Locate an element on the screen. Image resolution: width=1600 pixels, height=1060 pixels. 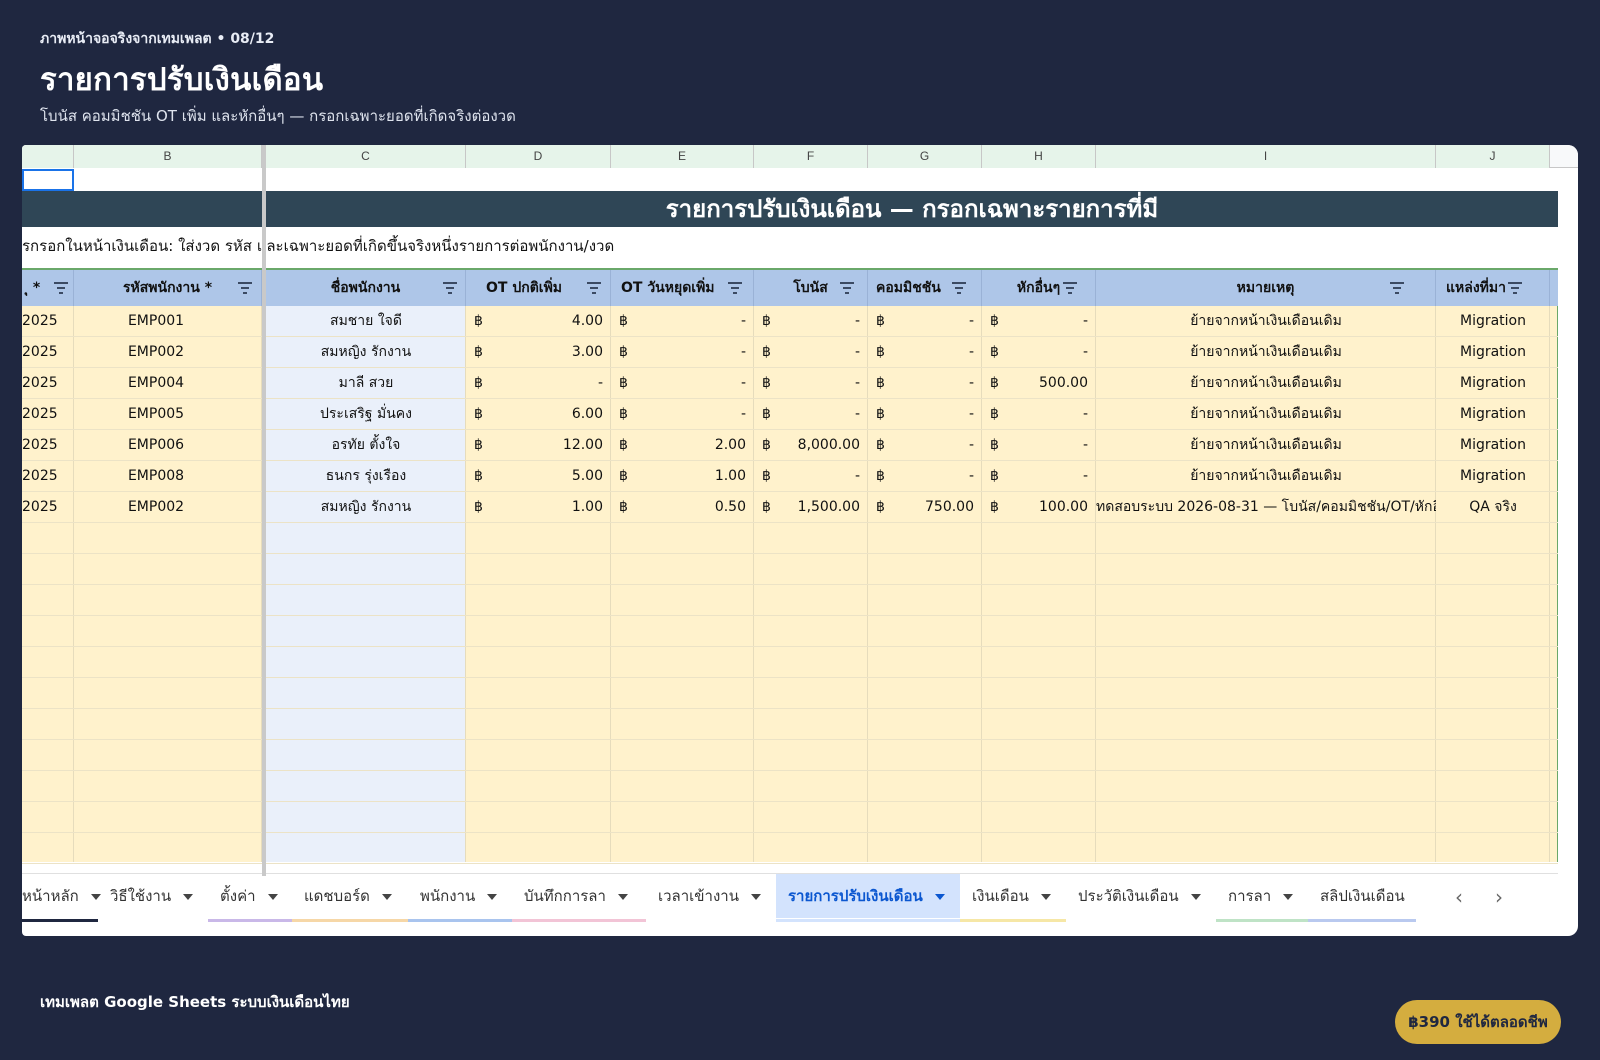
cell-ot-regular: 4.00 is located at coordinates (587, 321).